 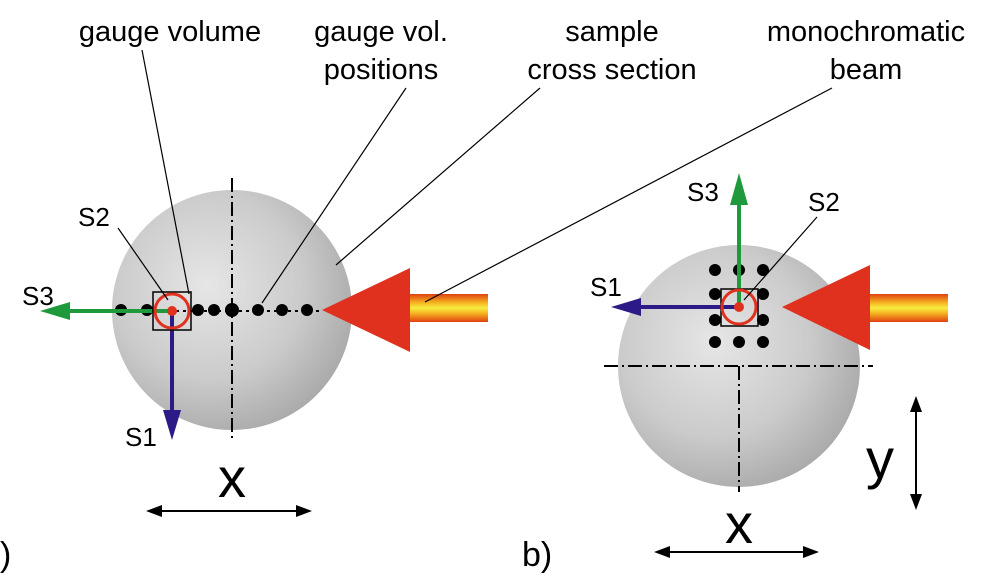 I want to click on label-gauge-volume: gauge volume, so click(x=170, y=32).